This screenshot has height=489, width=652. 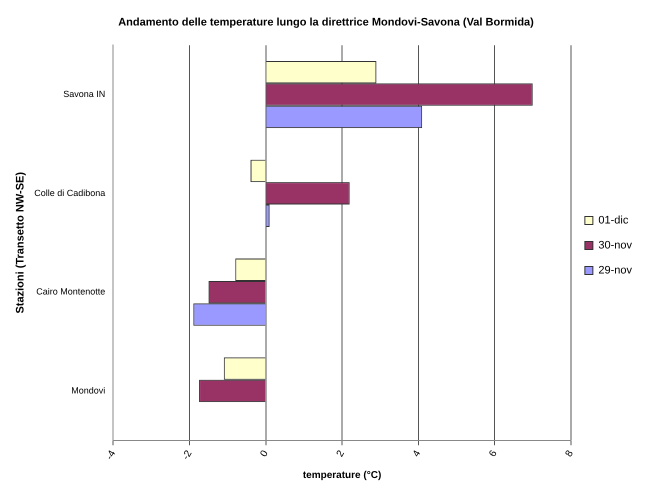 What do you see at coordinates (264, 453) in the screenshot?
I see `x-tick-label: 0` at bounding box center [264, 453].